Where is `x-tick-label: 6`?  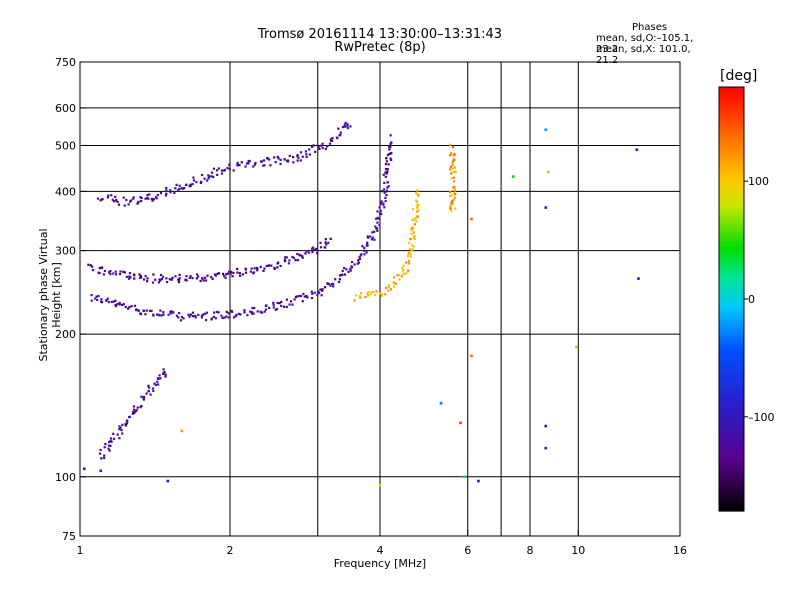
x-tick-label: 6 is located at coordinates (467, 550).